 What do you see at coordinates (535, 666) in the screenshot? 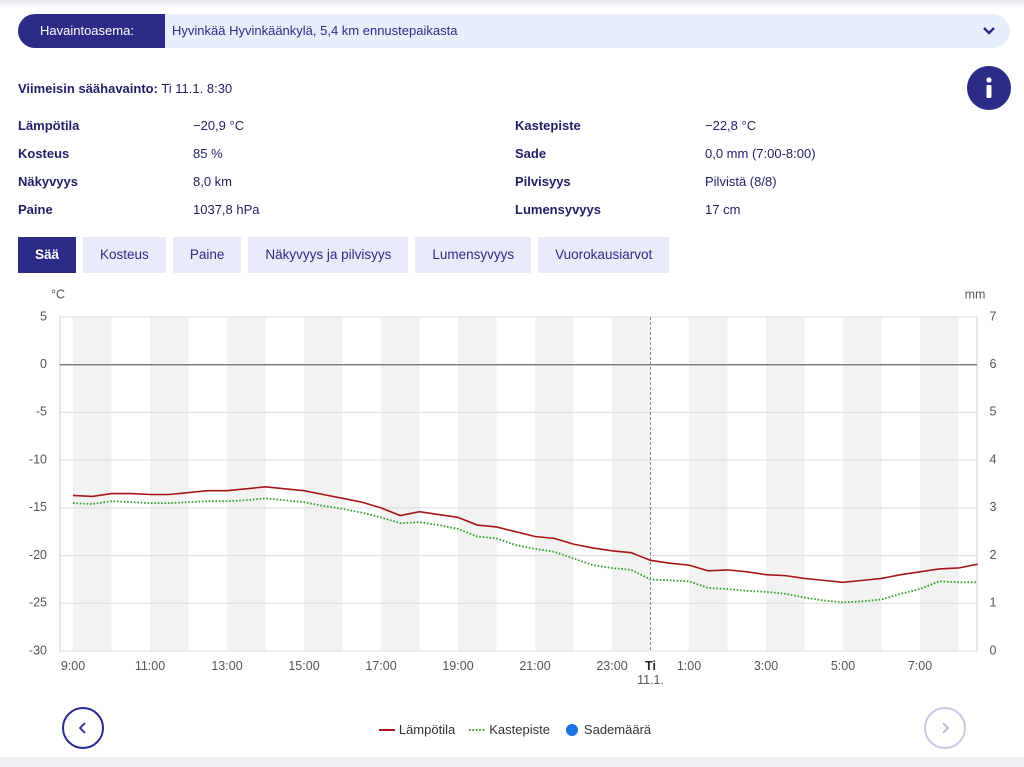
I see `x-tick-label: 21:00` at bounding box center [535, 666].